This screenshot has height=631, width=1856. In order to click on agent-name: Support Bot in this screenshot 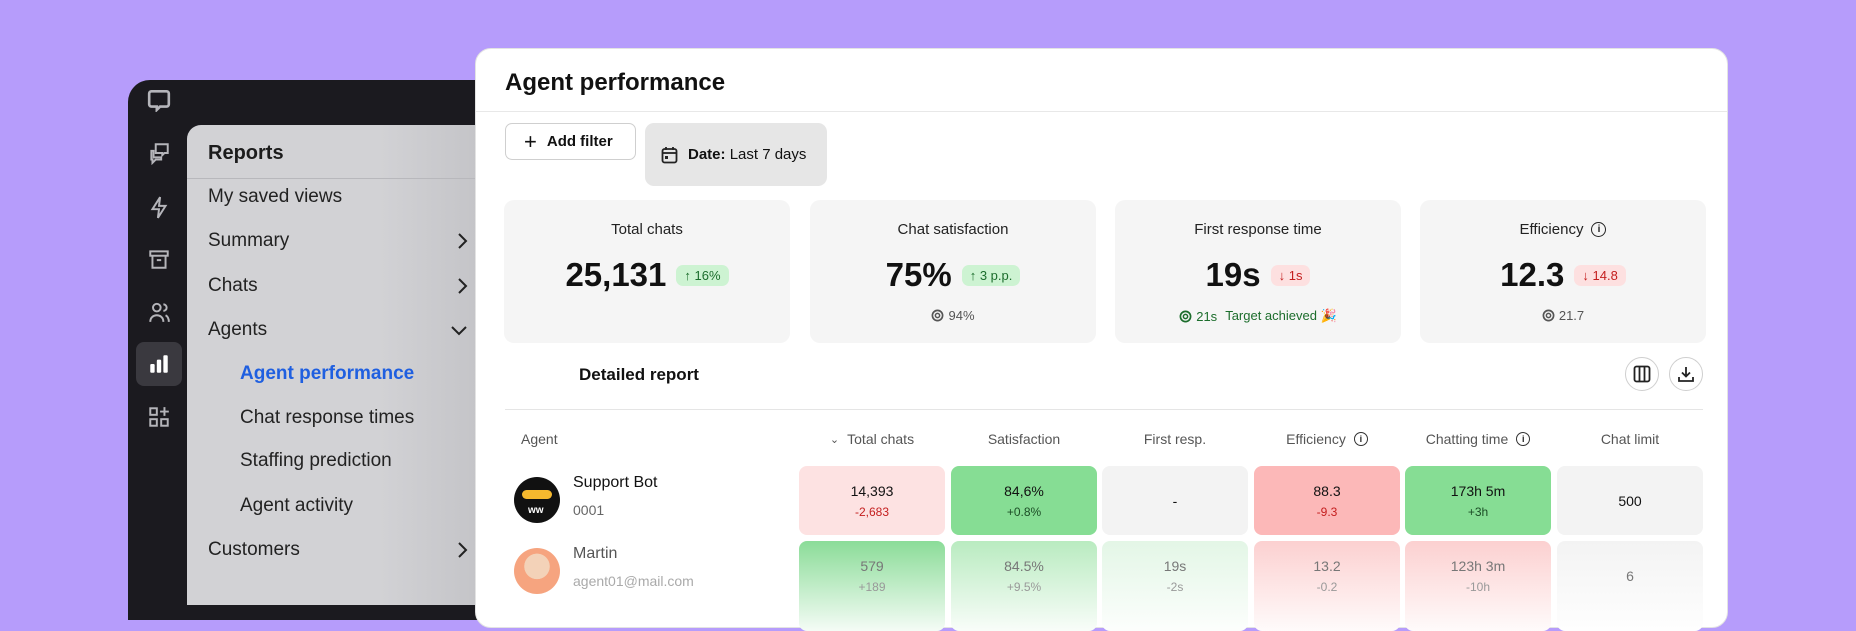, I will do `click(615, 482)`.